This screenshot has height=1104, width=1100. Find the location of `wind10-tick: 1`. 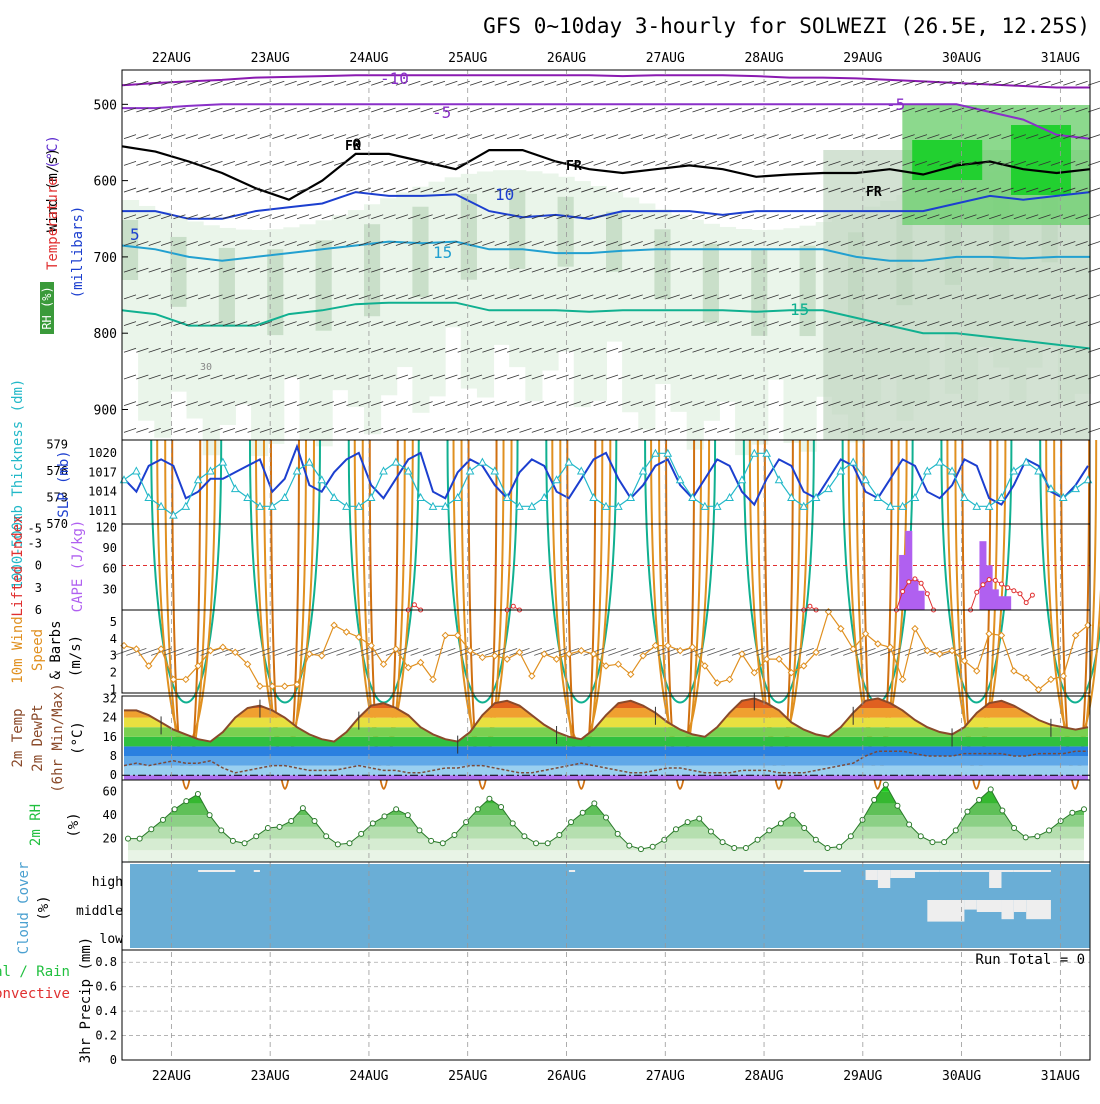

wind10-tick: 1 is located at coordinates (113, 690).